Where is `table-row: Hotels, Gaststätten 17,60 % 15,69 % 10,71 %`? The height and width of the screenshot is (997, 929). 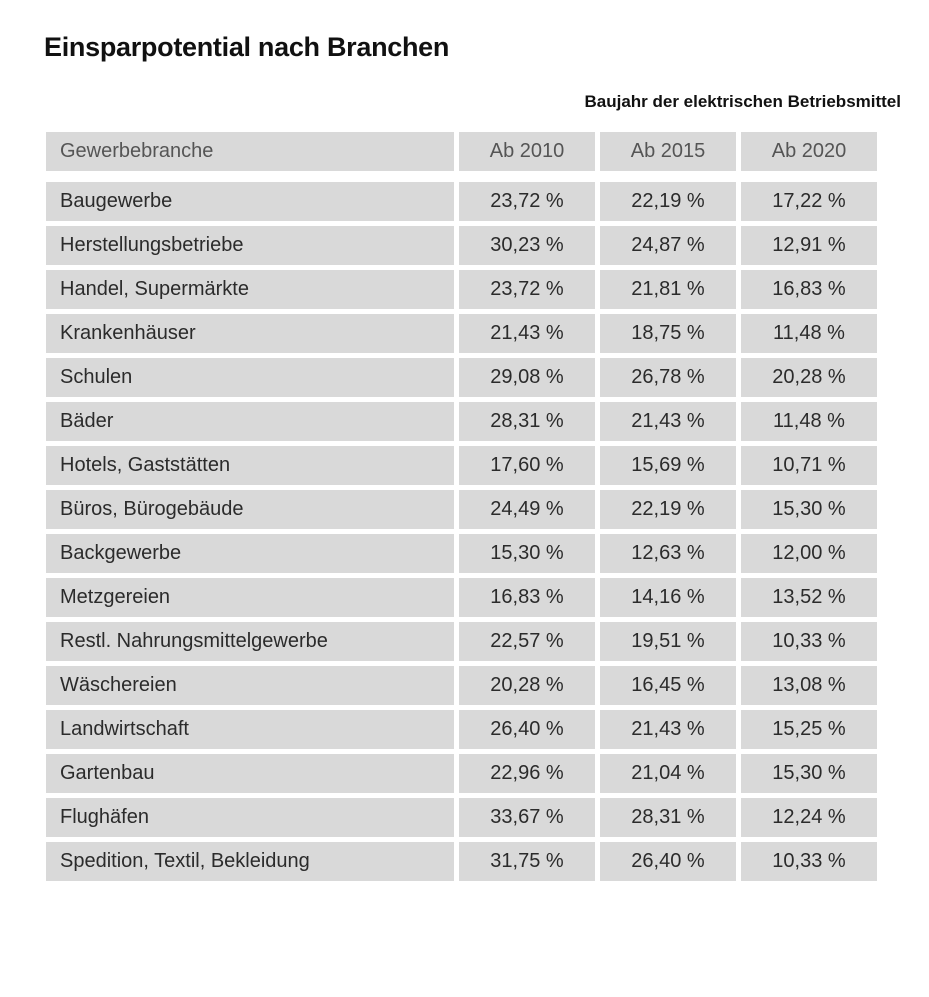 table-row: Hotels, Gaststätten 17,60 % 15,69 % 10,71 % is located at coordinates (461, 465).